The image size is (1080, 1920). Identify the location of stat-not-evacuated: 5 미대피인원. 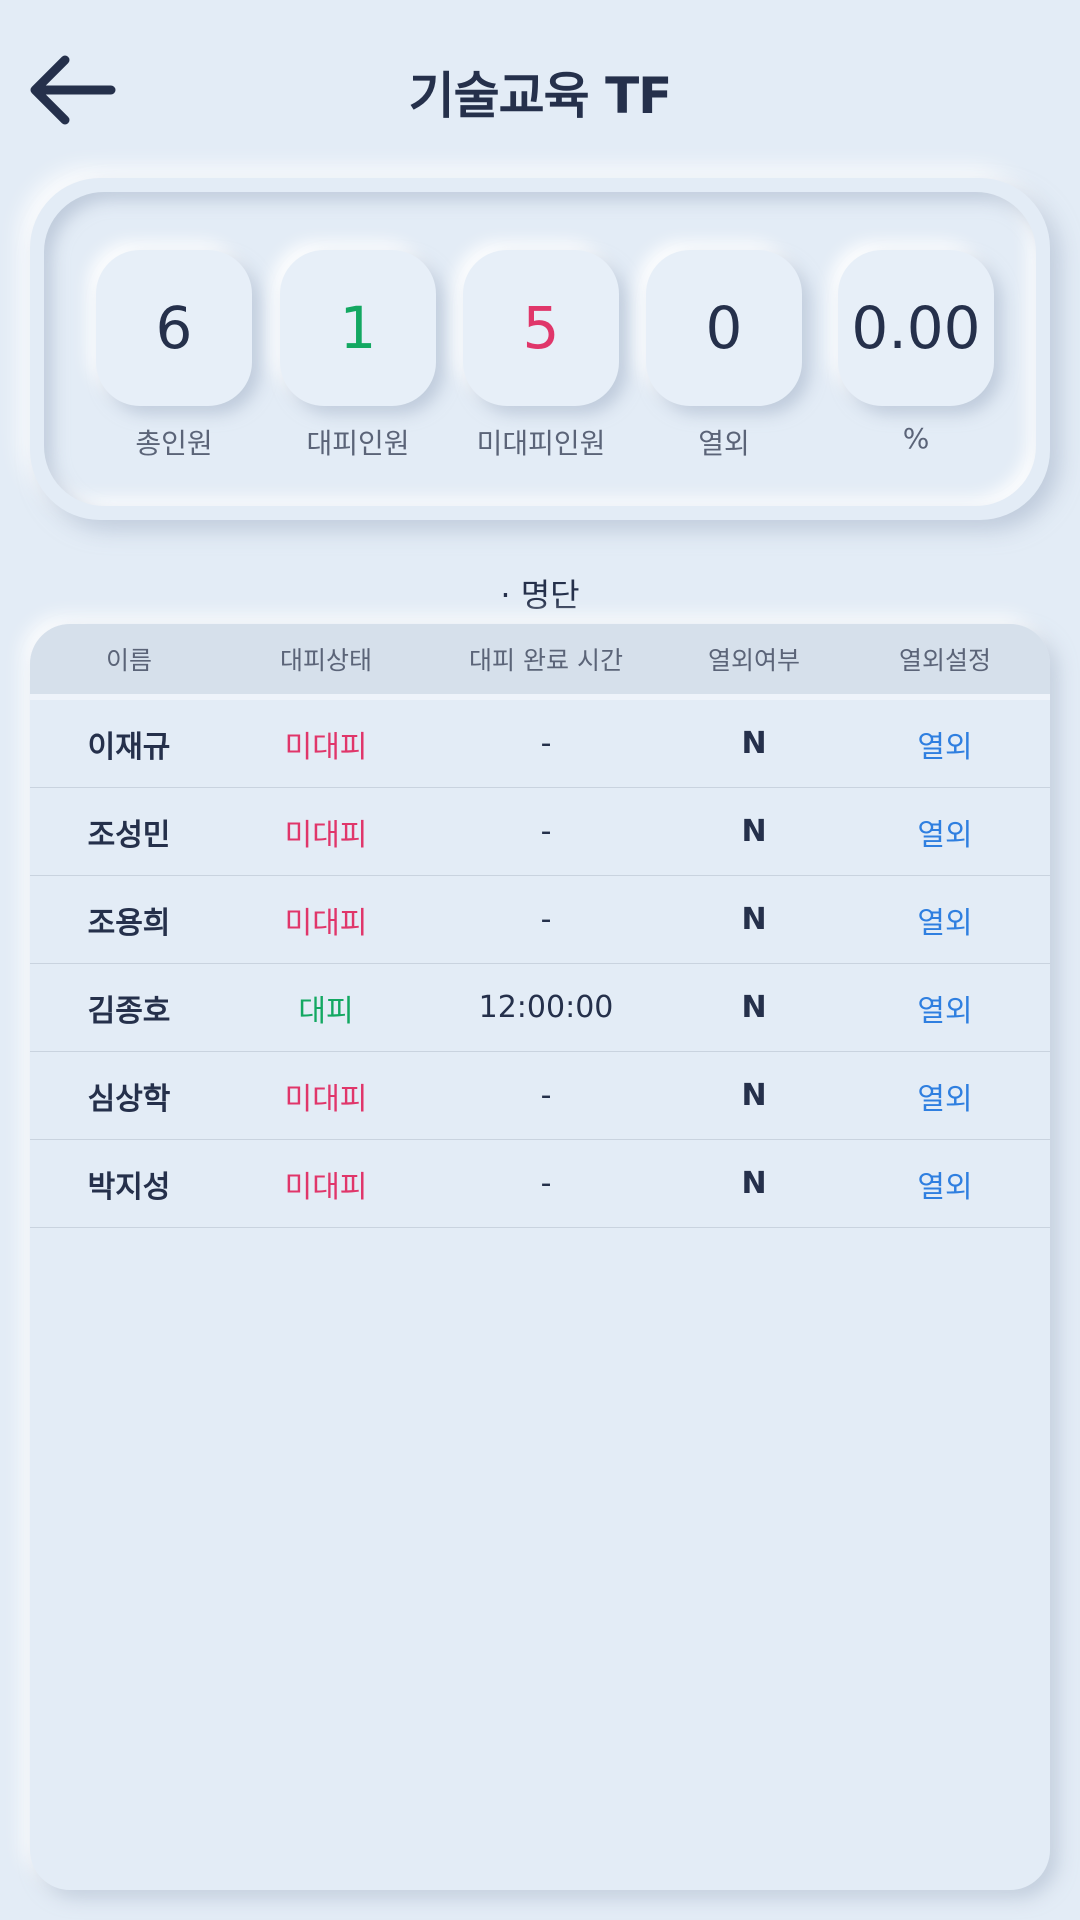
(541, 356).